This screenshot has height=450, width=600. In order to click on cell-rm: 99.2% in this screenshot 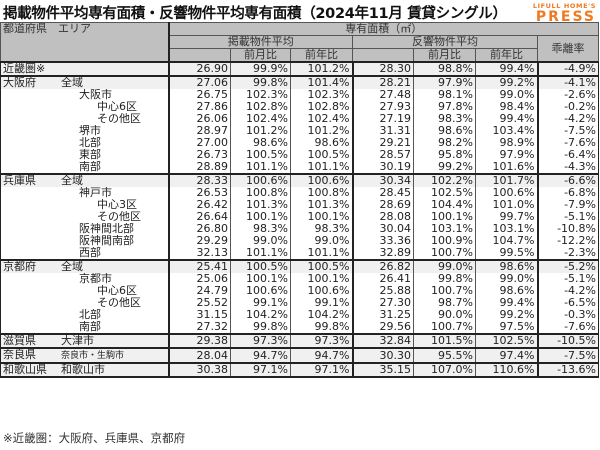, I will do `click(444, 167)`.